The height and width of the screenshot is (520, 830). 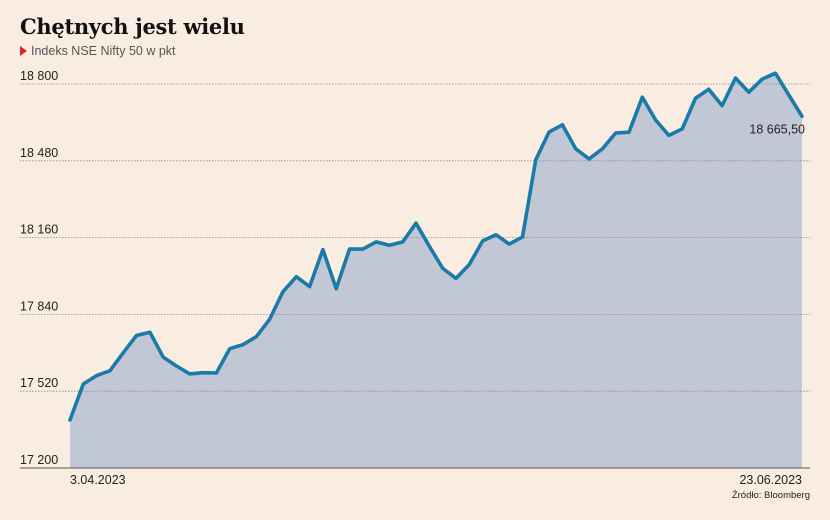 What do you see at coordinates (39, 460) in the screenshot?
I see `y-tick-label: 17 200` at bounding box center [39, 460].